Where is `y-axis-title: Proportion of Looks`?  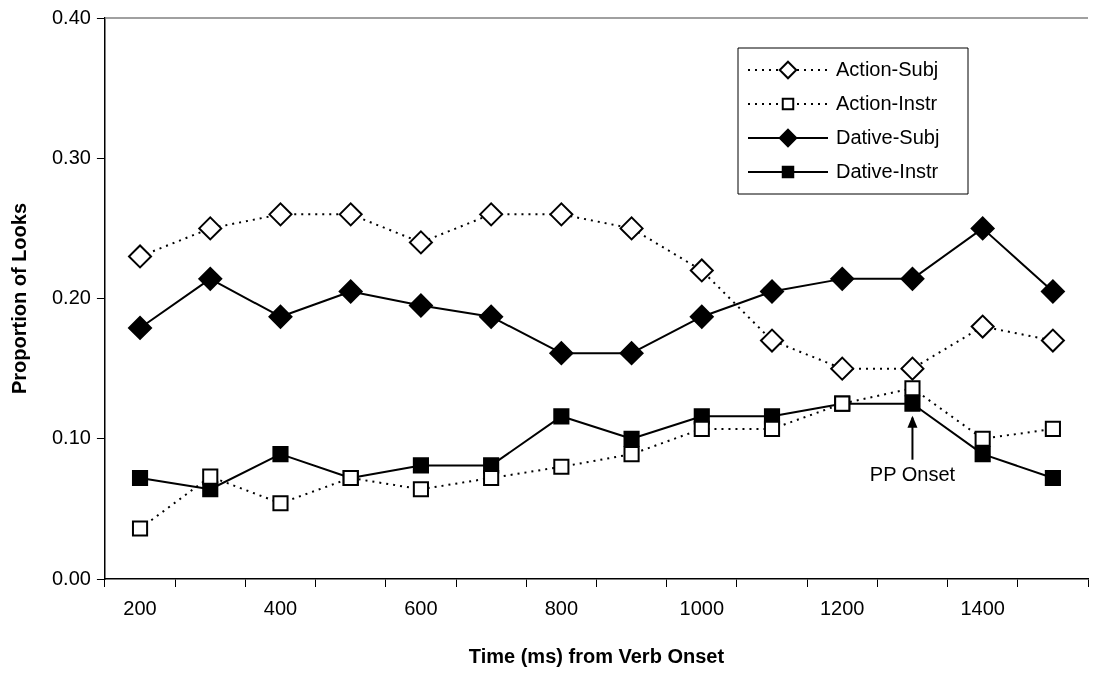 y-axis-title: Proportion of Looks is located at coordinates (18, 298).